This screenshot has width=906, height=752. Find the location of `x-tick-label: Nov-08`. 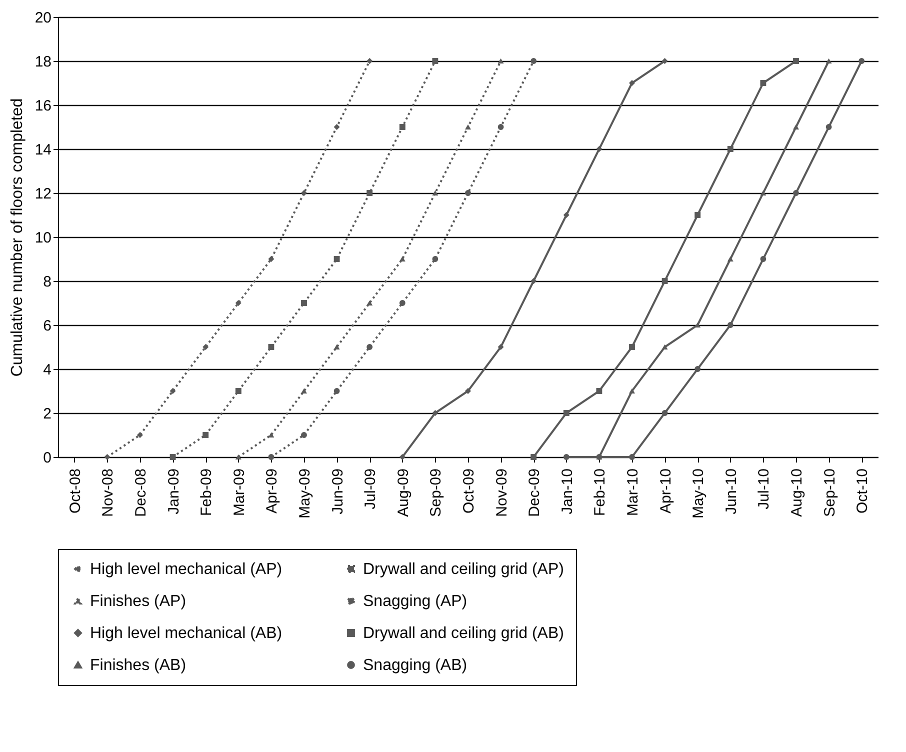

x-tick-label: Nov-08 is located at coordinates (108, 492).